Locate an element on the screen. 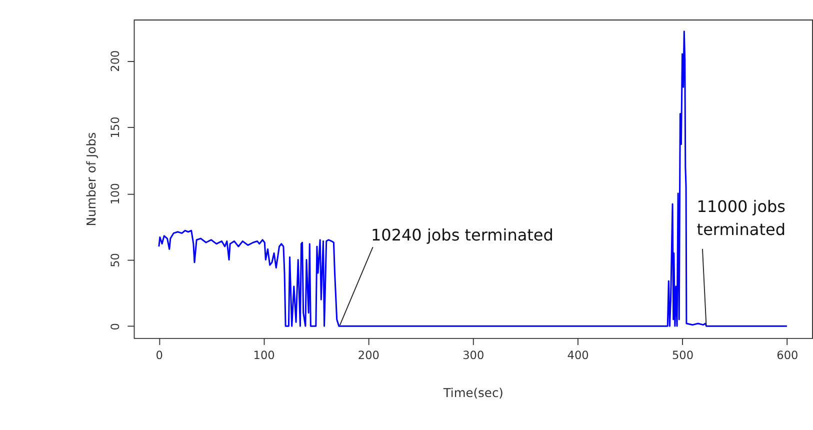 This screenshot has height=430, width=813. annotation: 11000 jobs terminated is located at coordinates (741, 218).